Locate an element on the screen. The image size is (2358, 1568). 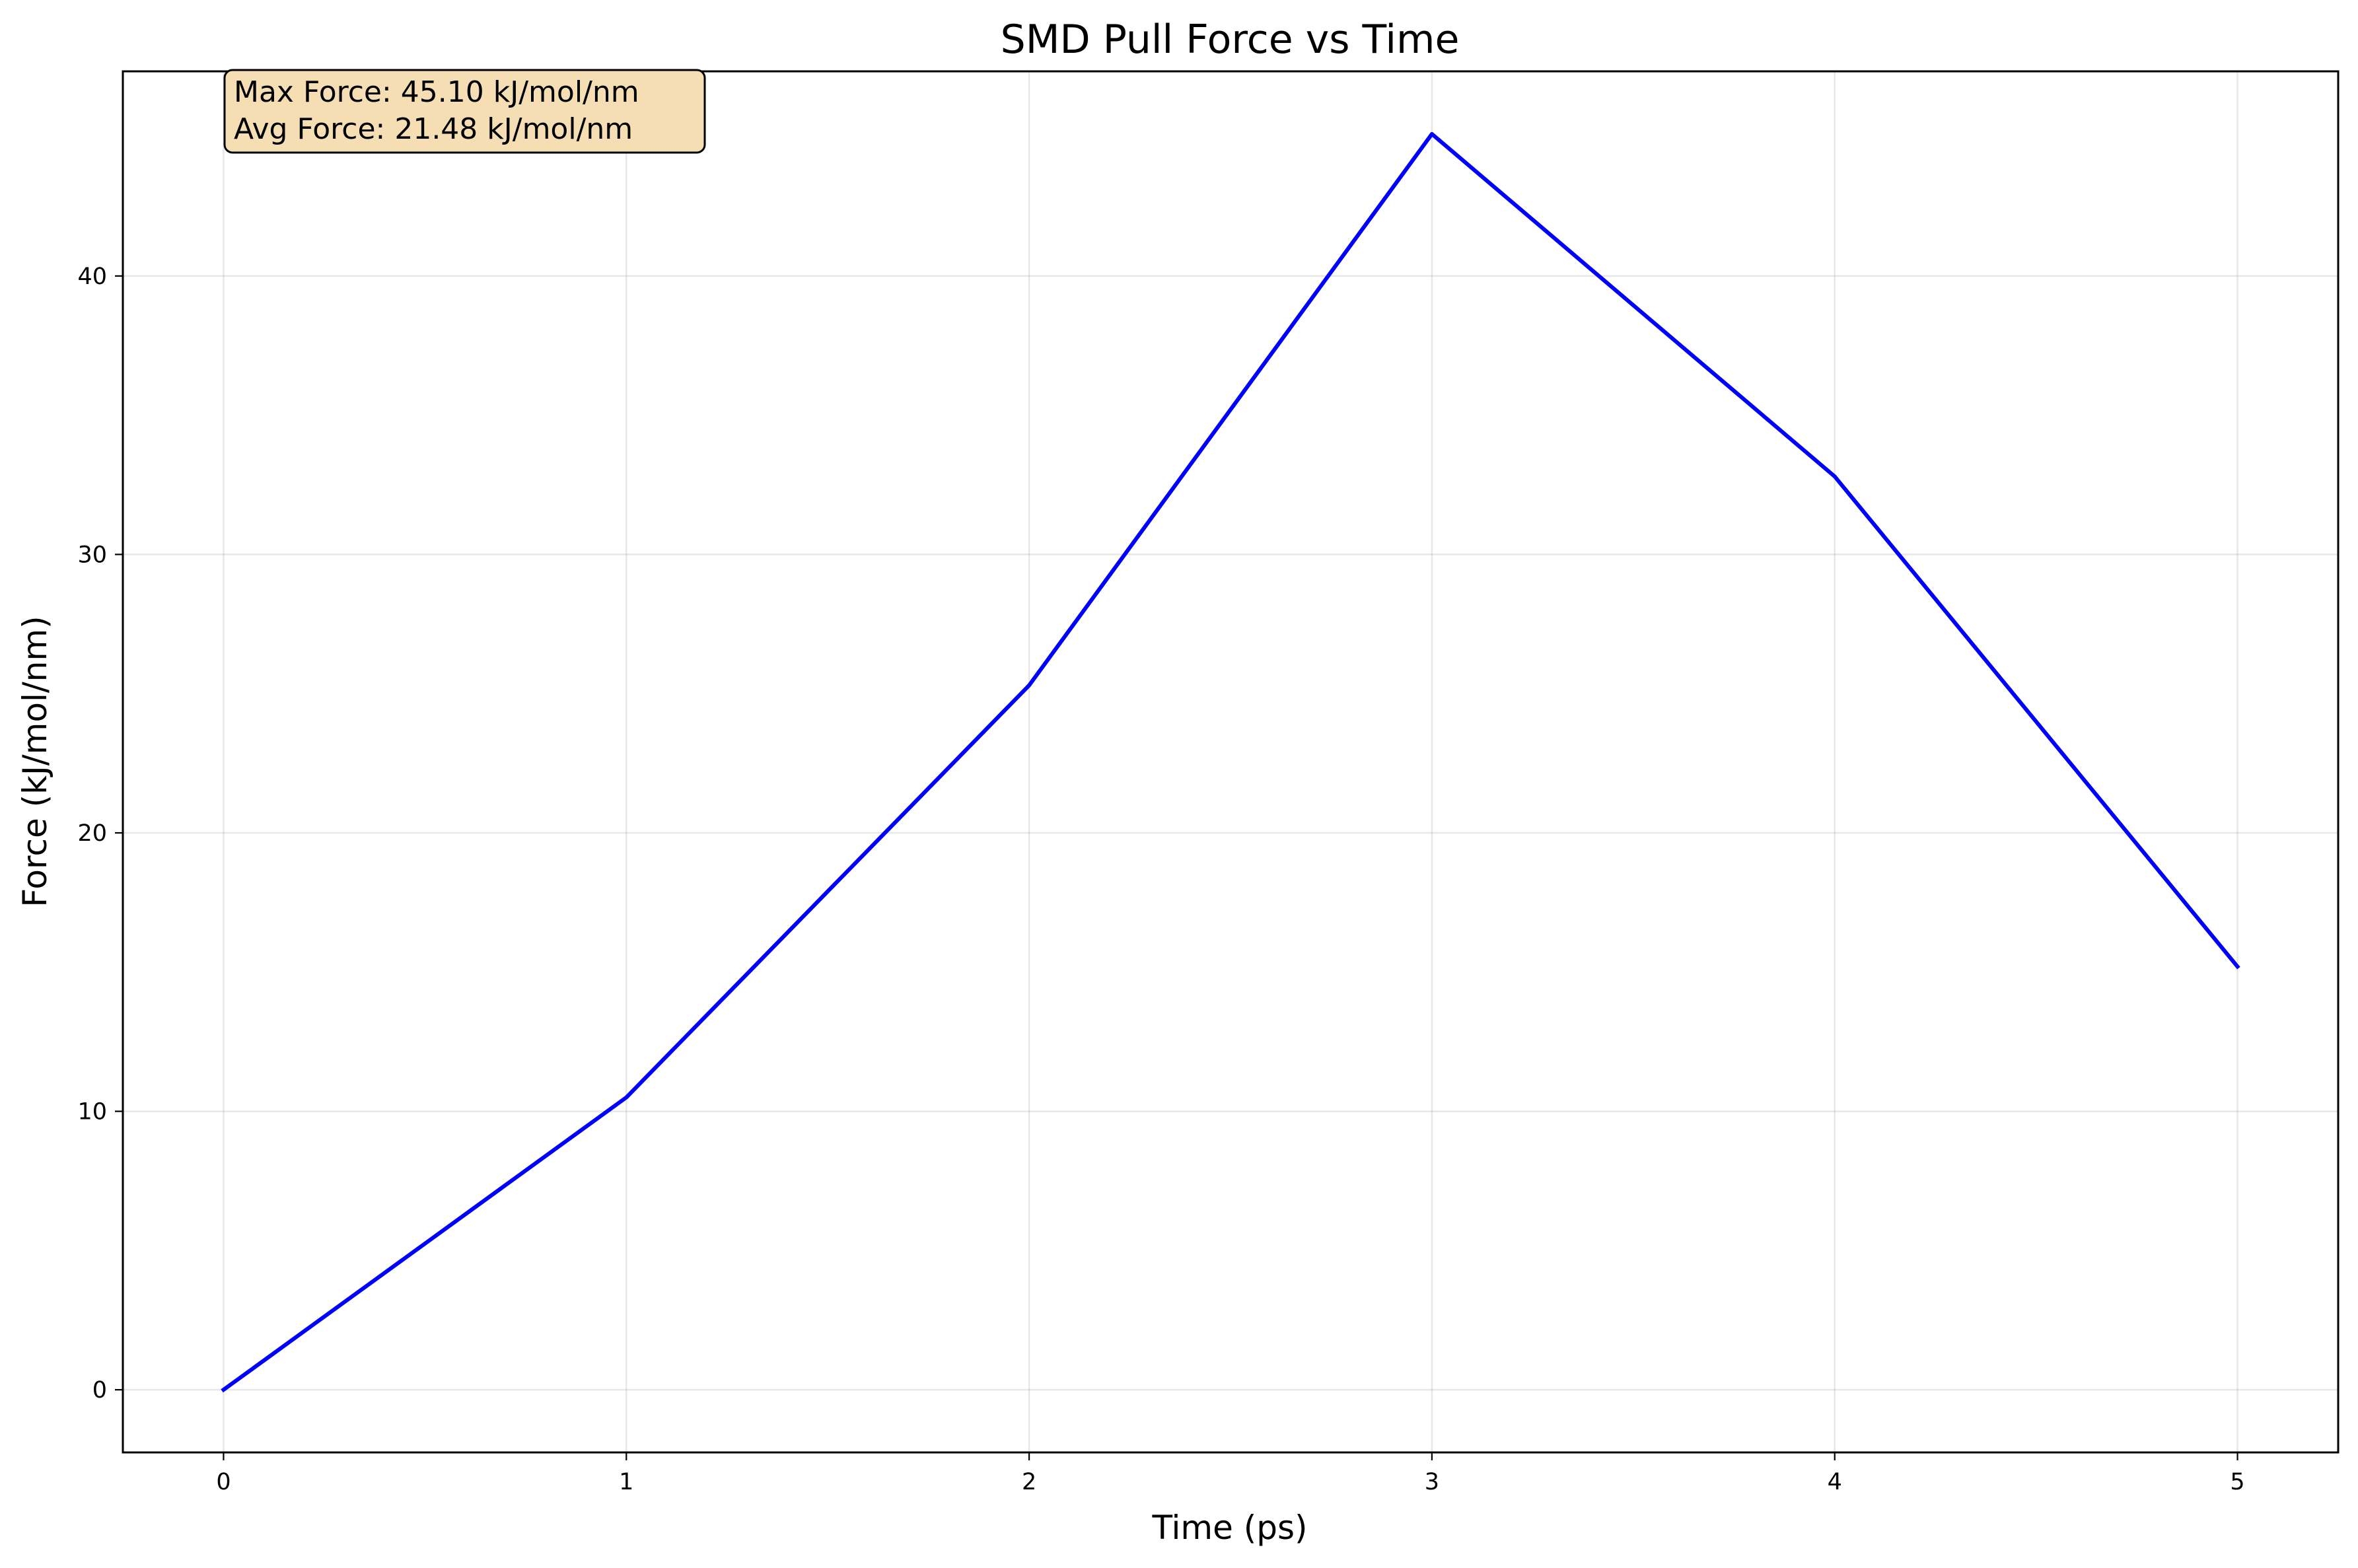
x-tick-label: 3 is located at coordinates (1432, 1482).